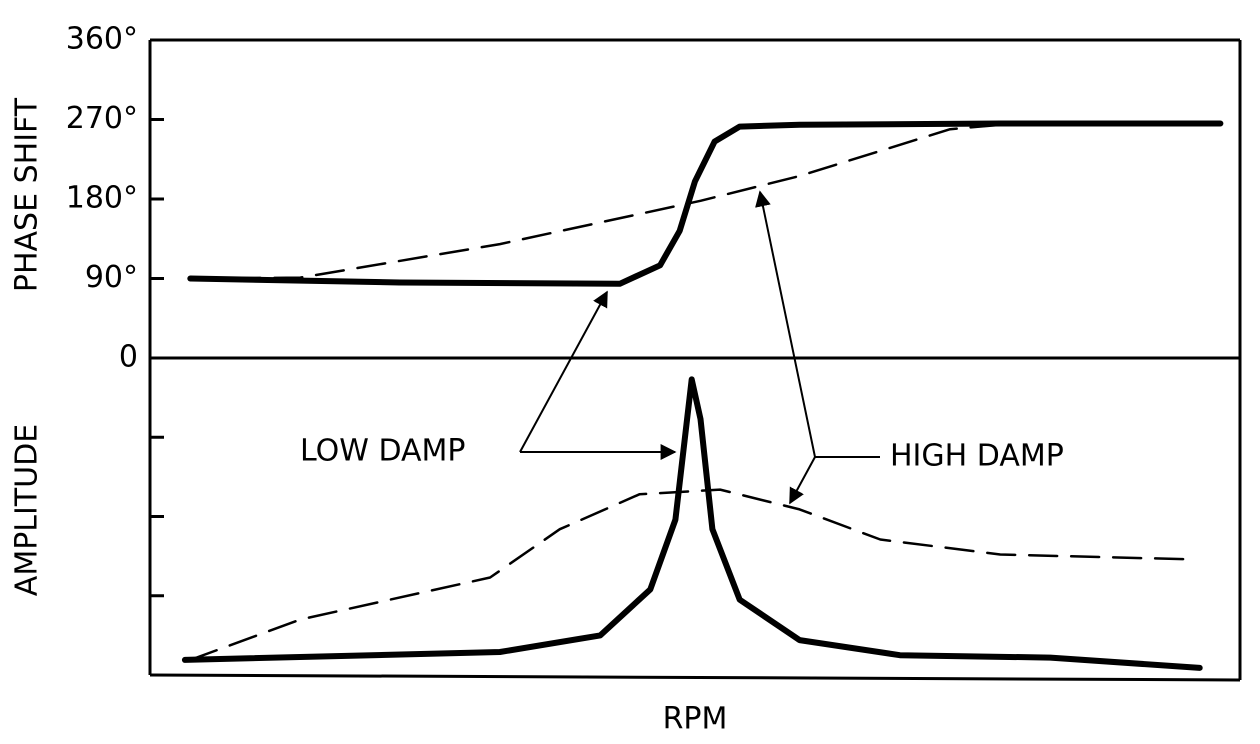 The width and height of the screenshot is (1260, 744). Describe the element at coordinates (102, 118) in the screenshot. I see `y-tick-label: 270°` at that location.